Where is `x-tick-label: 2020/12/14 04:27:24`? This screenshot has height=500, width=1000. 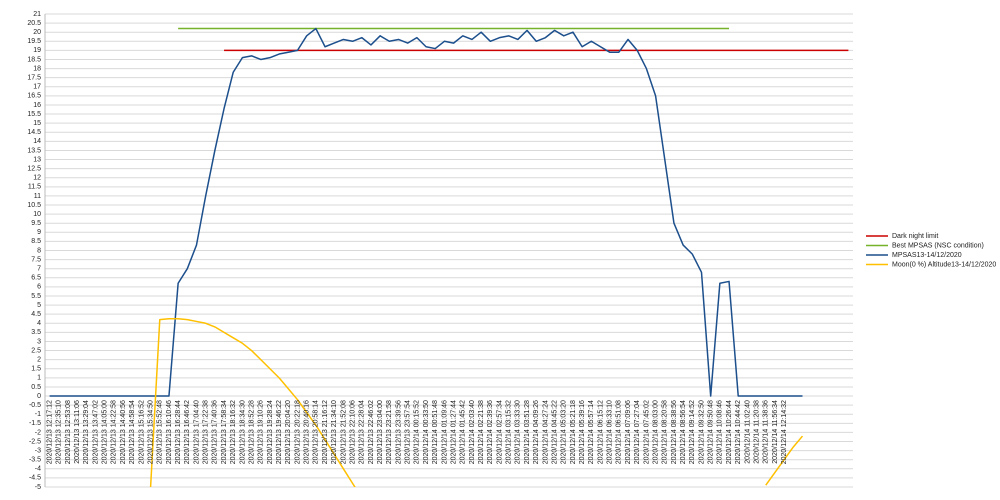 x-tick-label: 2020/12/14 04:27:24 is located at coordinates (545, 432).